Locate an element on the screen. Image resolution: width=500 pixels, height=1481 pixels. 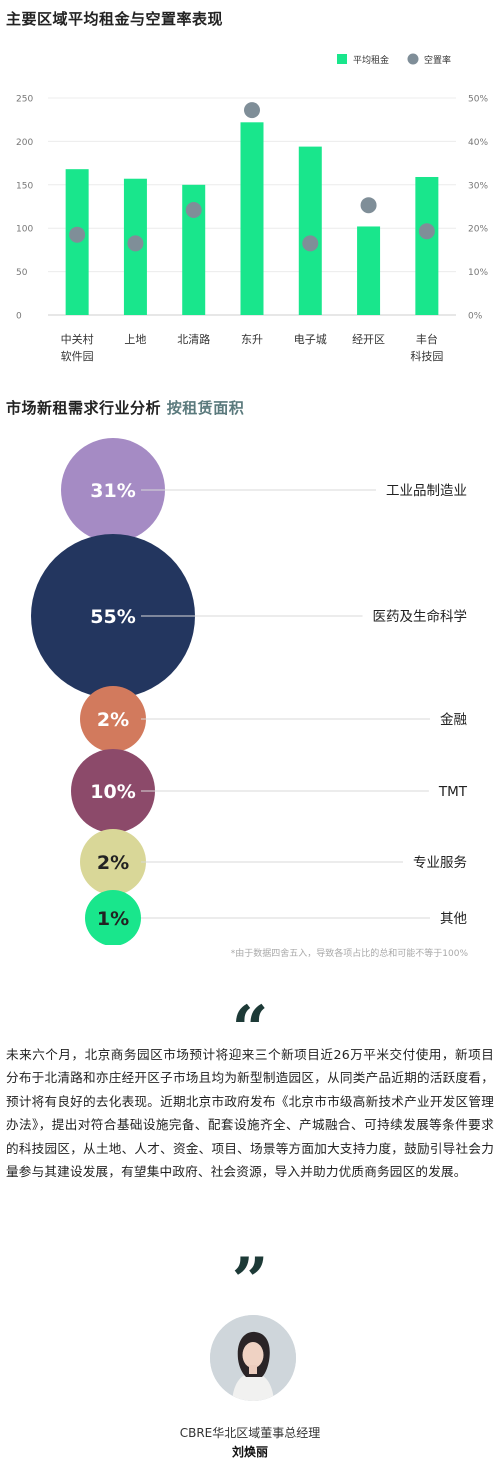
y-left-tick-label: 200 is located at coordinates (24, 143).